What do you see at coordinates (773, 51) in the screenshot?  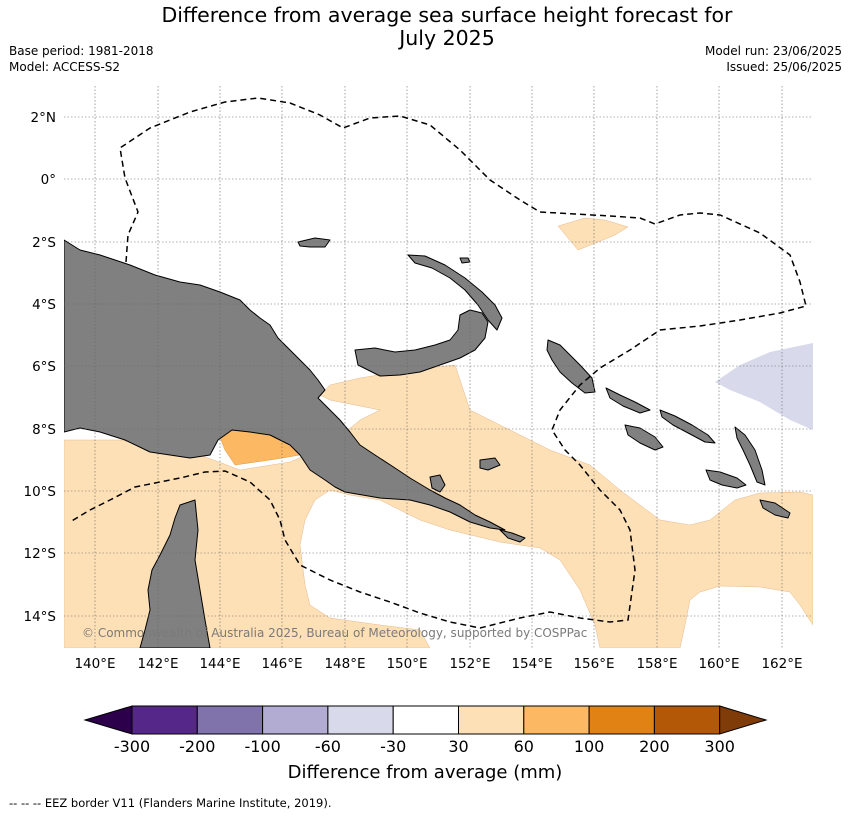 I see `model-run-text: Model run: 23/06/2025` at bounding box center [773, 51].